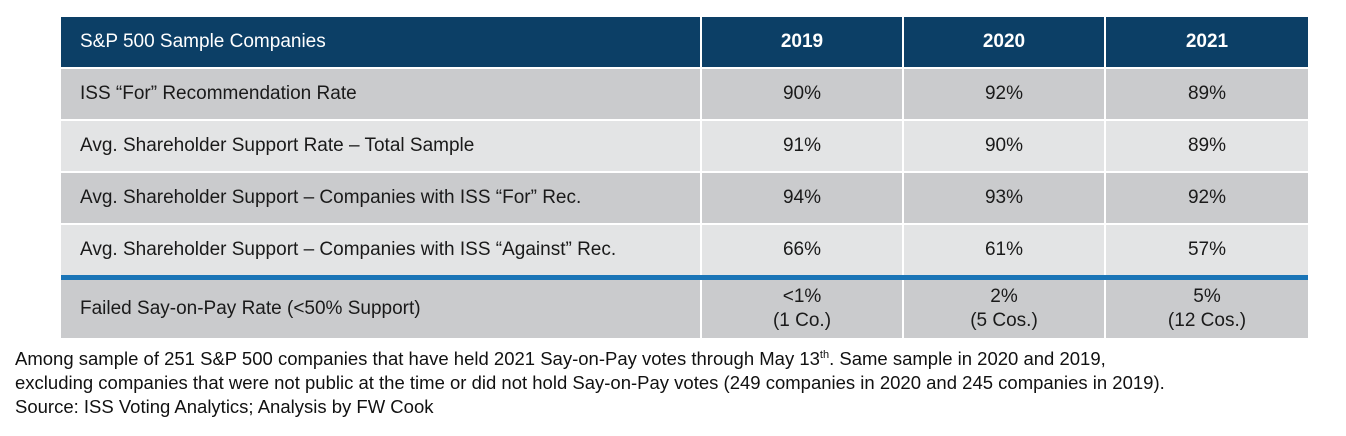  Describe the element at coordinates (802, 296) in the screenshot. I see `failed-rate: <1%` at that location.